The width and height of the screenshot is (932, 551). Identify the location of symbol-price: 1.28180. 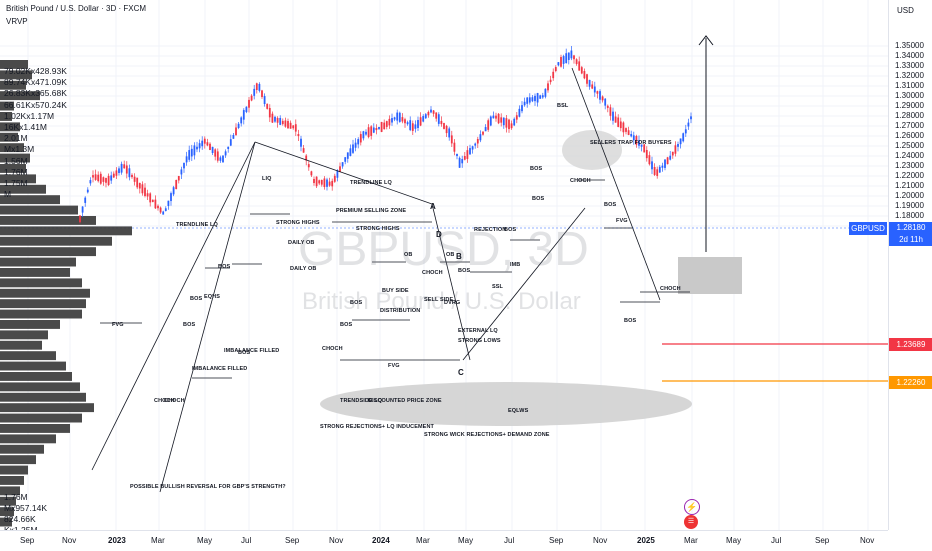
(911, 227).